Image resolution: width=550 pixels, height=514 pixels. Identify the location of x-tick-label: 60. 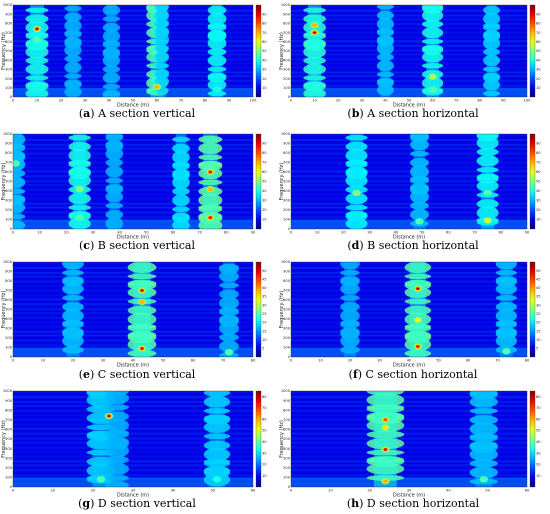
(193, 361).